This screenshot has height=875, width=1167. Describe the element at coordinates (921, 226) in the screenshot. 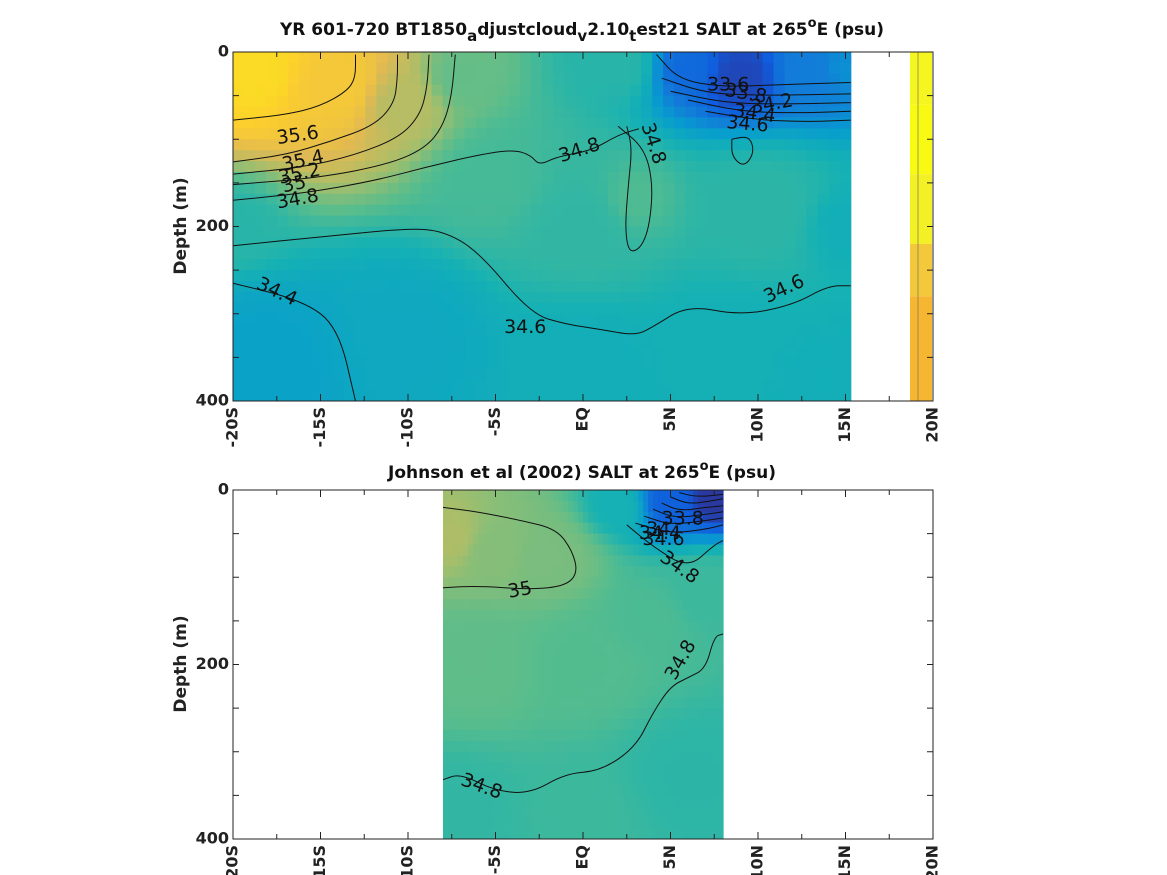

I see `colorbar-strip` at that location.